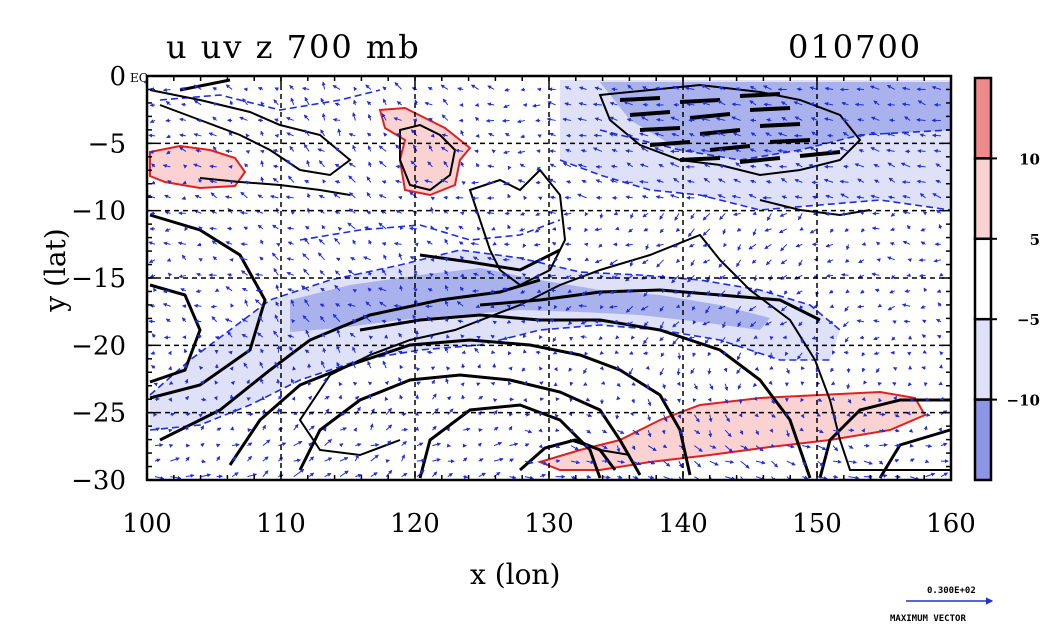 The width and height of the screenshot is (1056, 631). What do you see at coordinates (117, 77) in the screenshot?
I see `y-tick-label: 0` at bounding box center [117, 77].